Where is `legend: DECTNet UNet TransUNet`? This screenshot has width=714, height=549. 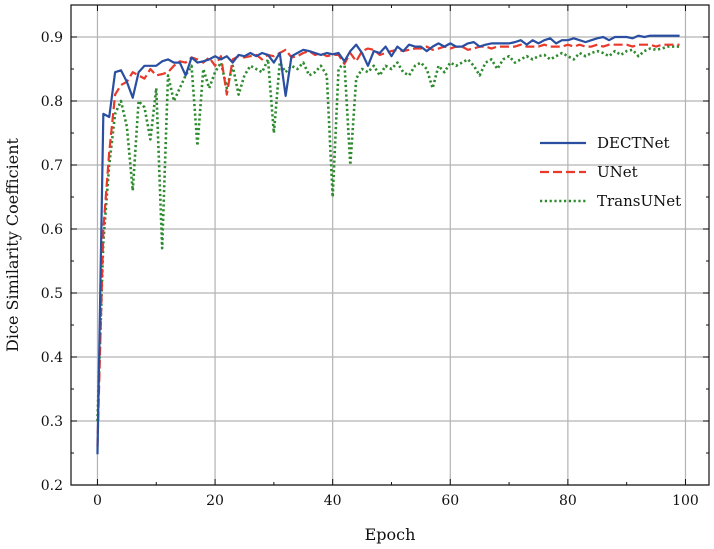 legend: DECTNet UNet TransUNet is located at coordinates (610, 172).